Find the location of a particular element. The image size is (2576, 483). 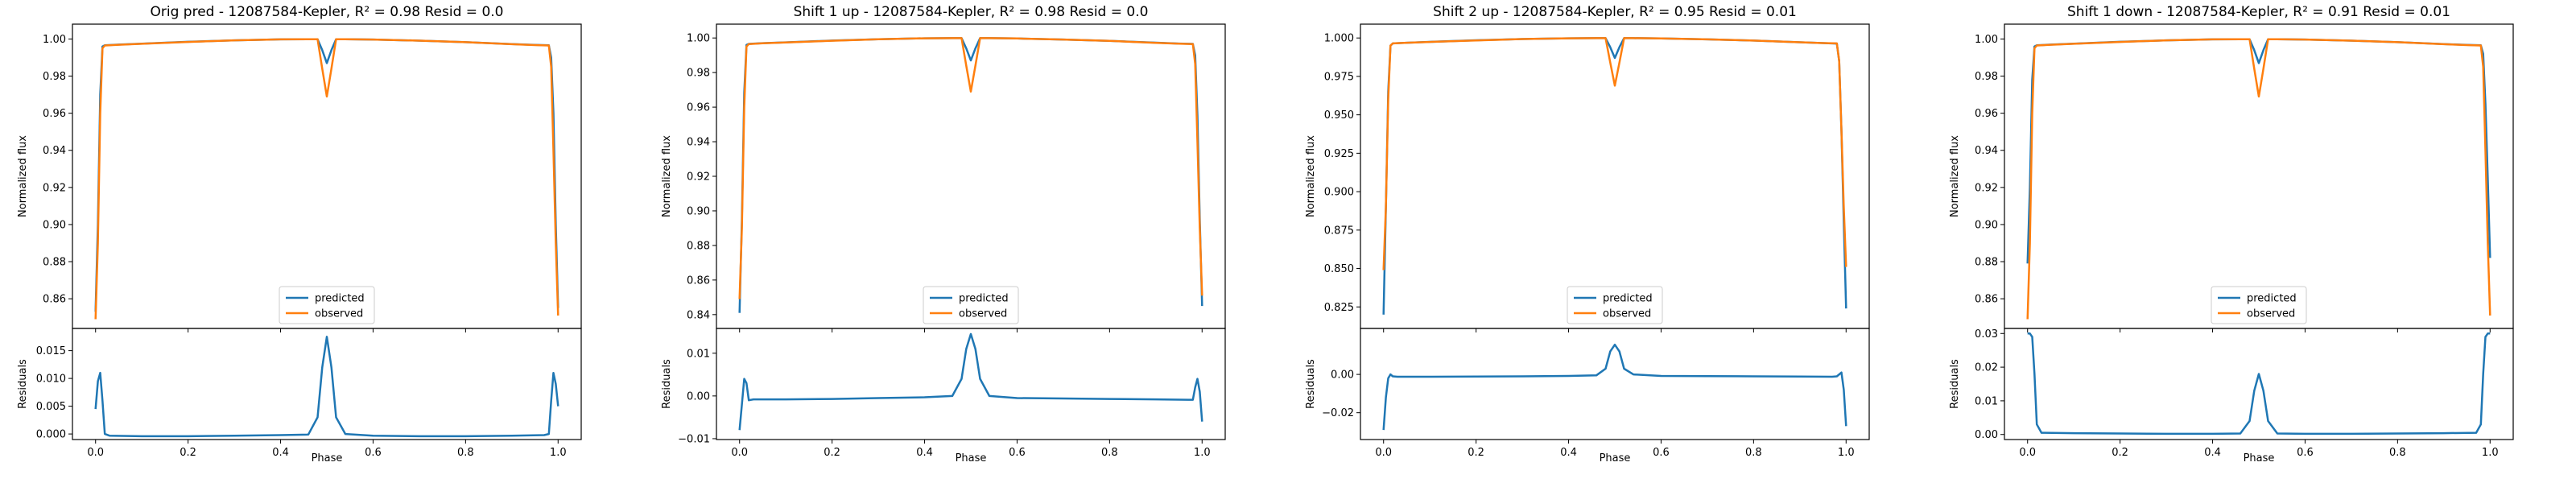

ytick-label: 0.02 is located at coordinates (1986, 368).